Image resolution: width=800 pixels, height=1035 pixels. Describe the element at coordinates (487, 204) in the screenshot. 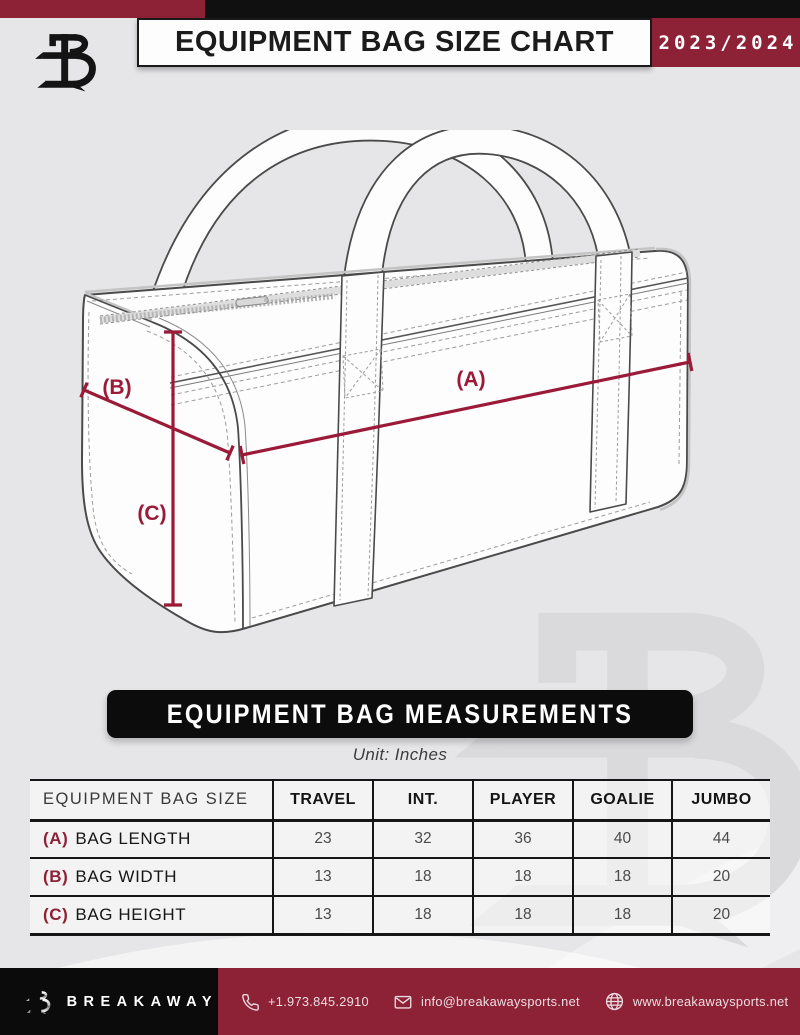

I see `bag-front-handle` at that location.